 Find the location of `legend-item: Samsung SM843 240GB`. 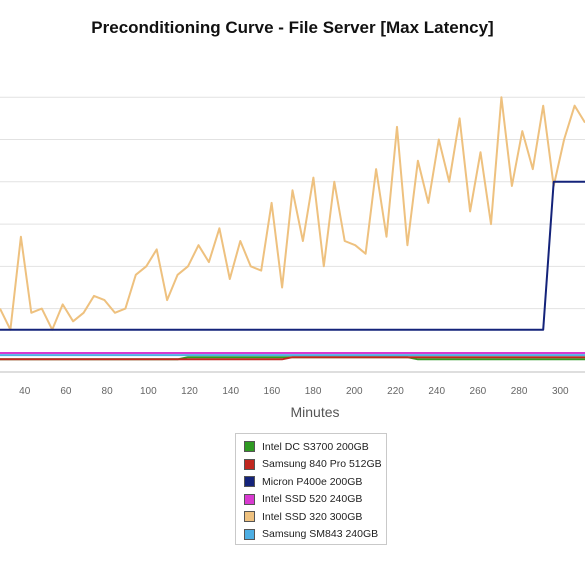

legend-item: Samsung SM843 240GB is located at coordinates (315, 535).